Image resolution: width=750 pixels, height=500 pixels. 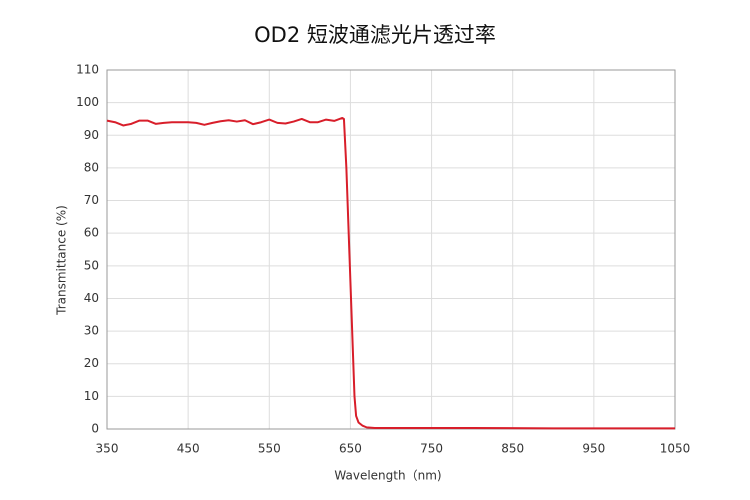 I want to click on x-tick-label: 950, so click(x=593, y=449).